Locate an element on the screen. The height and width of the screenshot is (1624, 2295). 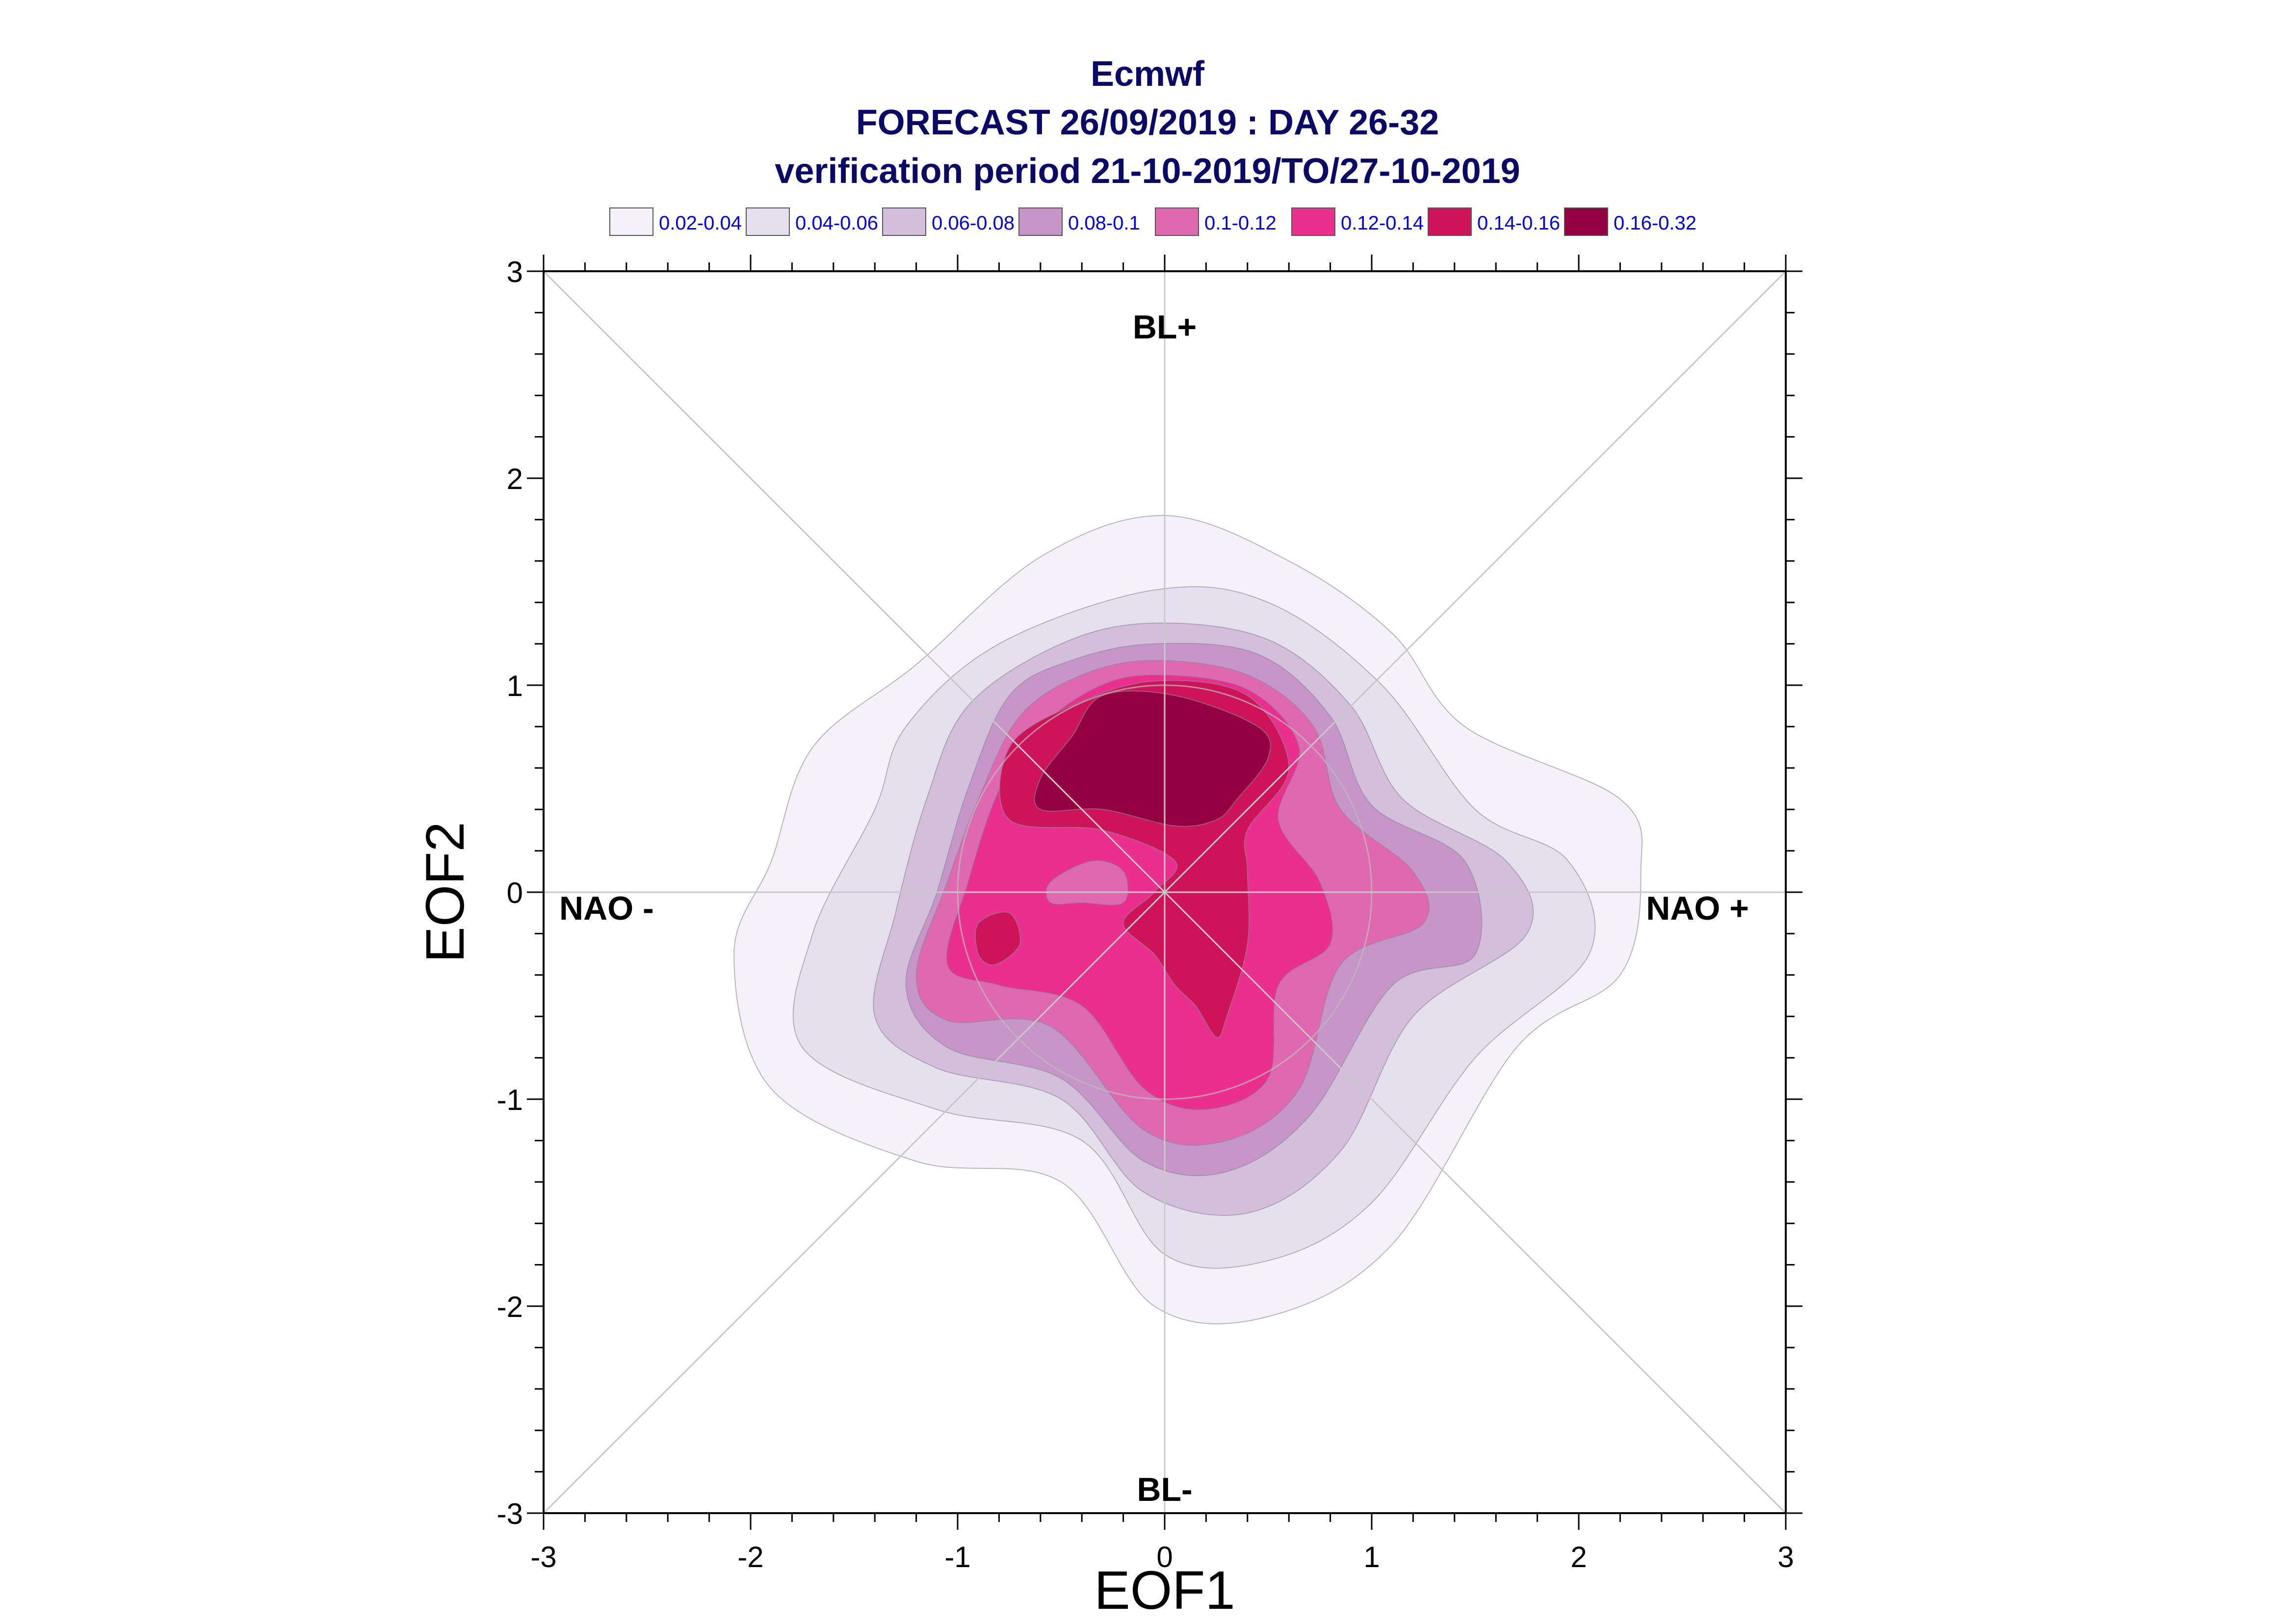
x-tick-label: 3 is located at coordinates (1785, 1557).